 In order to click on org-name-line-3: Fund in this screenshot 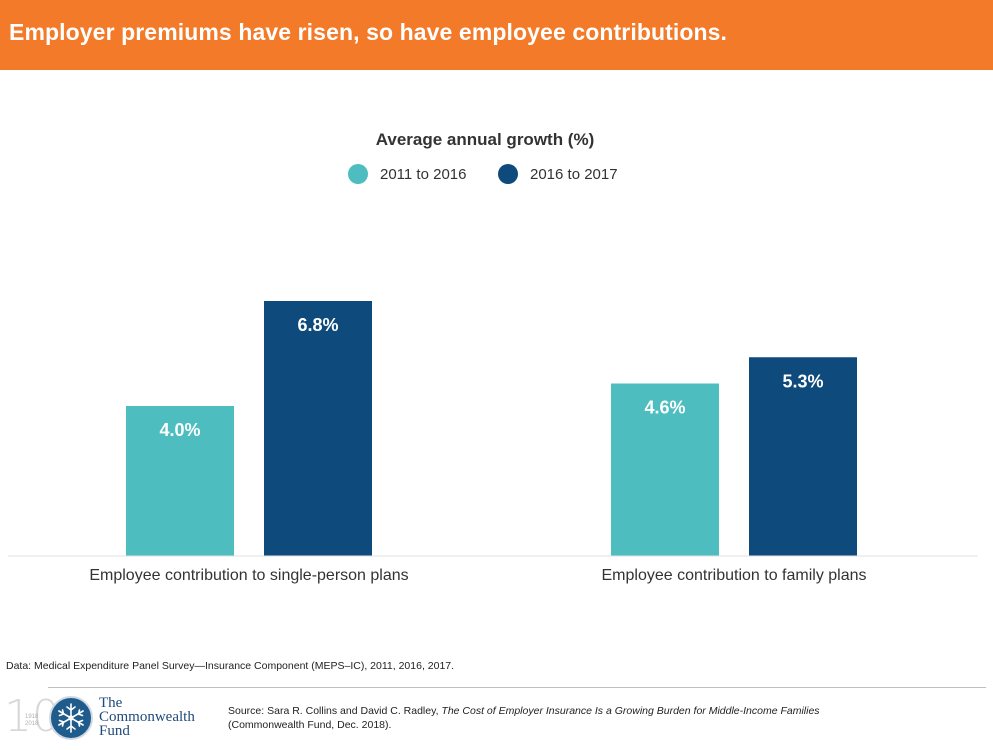, I will do `click(114, 731)`.